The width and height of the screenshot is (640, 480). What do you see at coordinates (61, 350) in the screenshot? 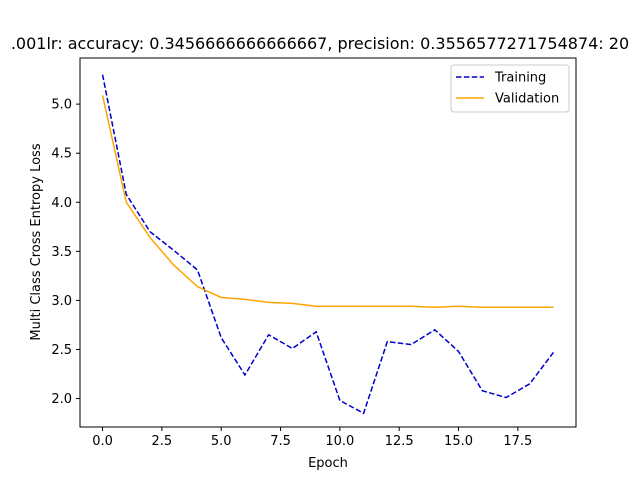
I see `y-tick-label: 2.5` at bounding box center [61, 350].